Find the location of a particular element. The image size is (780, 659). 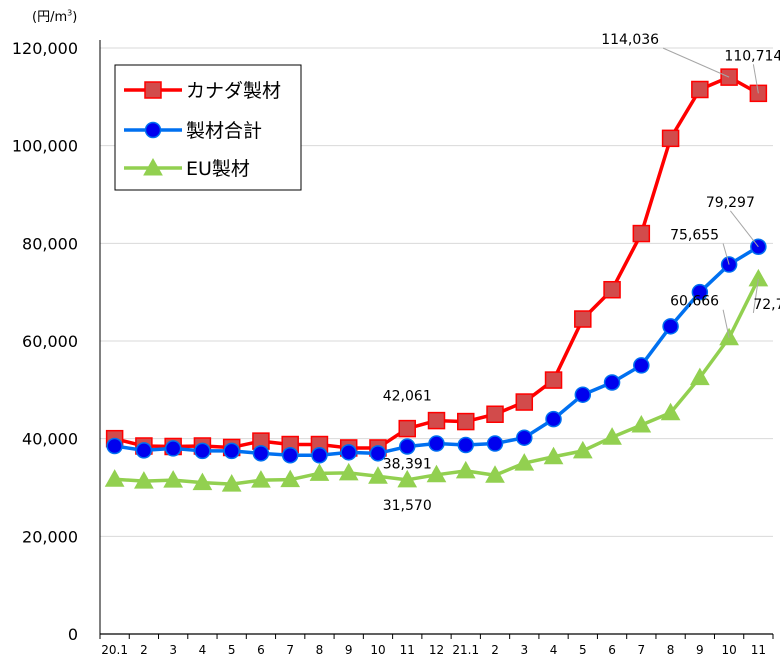

x-tick-labels: 20.1 2 3 4 5 6 7 8 9 10 11 12 21.1 2 3 4 5 6 7 8 9 10 11 is located at coordinates (433, 650).